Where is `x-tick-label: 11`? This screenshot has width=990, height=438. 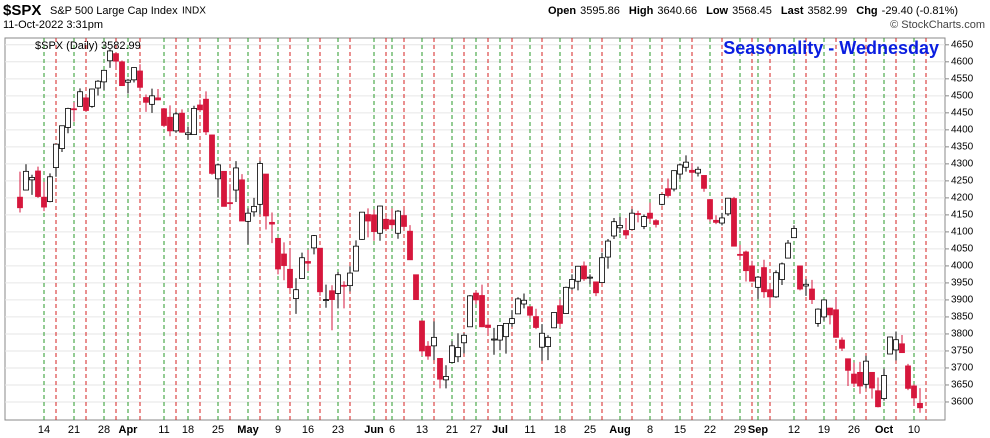 x-tick-label: 11 is located at coordinates (163, 430).